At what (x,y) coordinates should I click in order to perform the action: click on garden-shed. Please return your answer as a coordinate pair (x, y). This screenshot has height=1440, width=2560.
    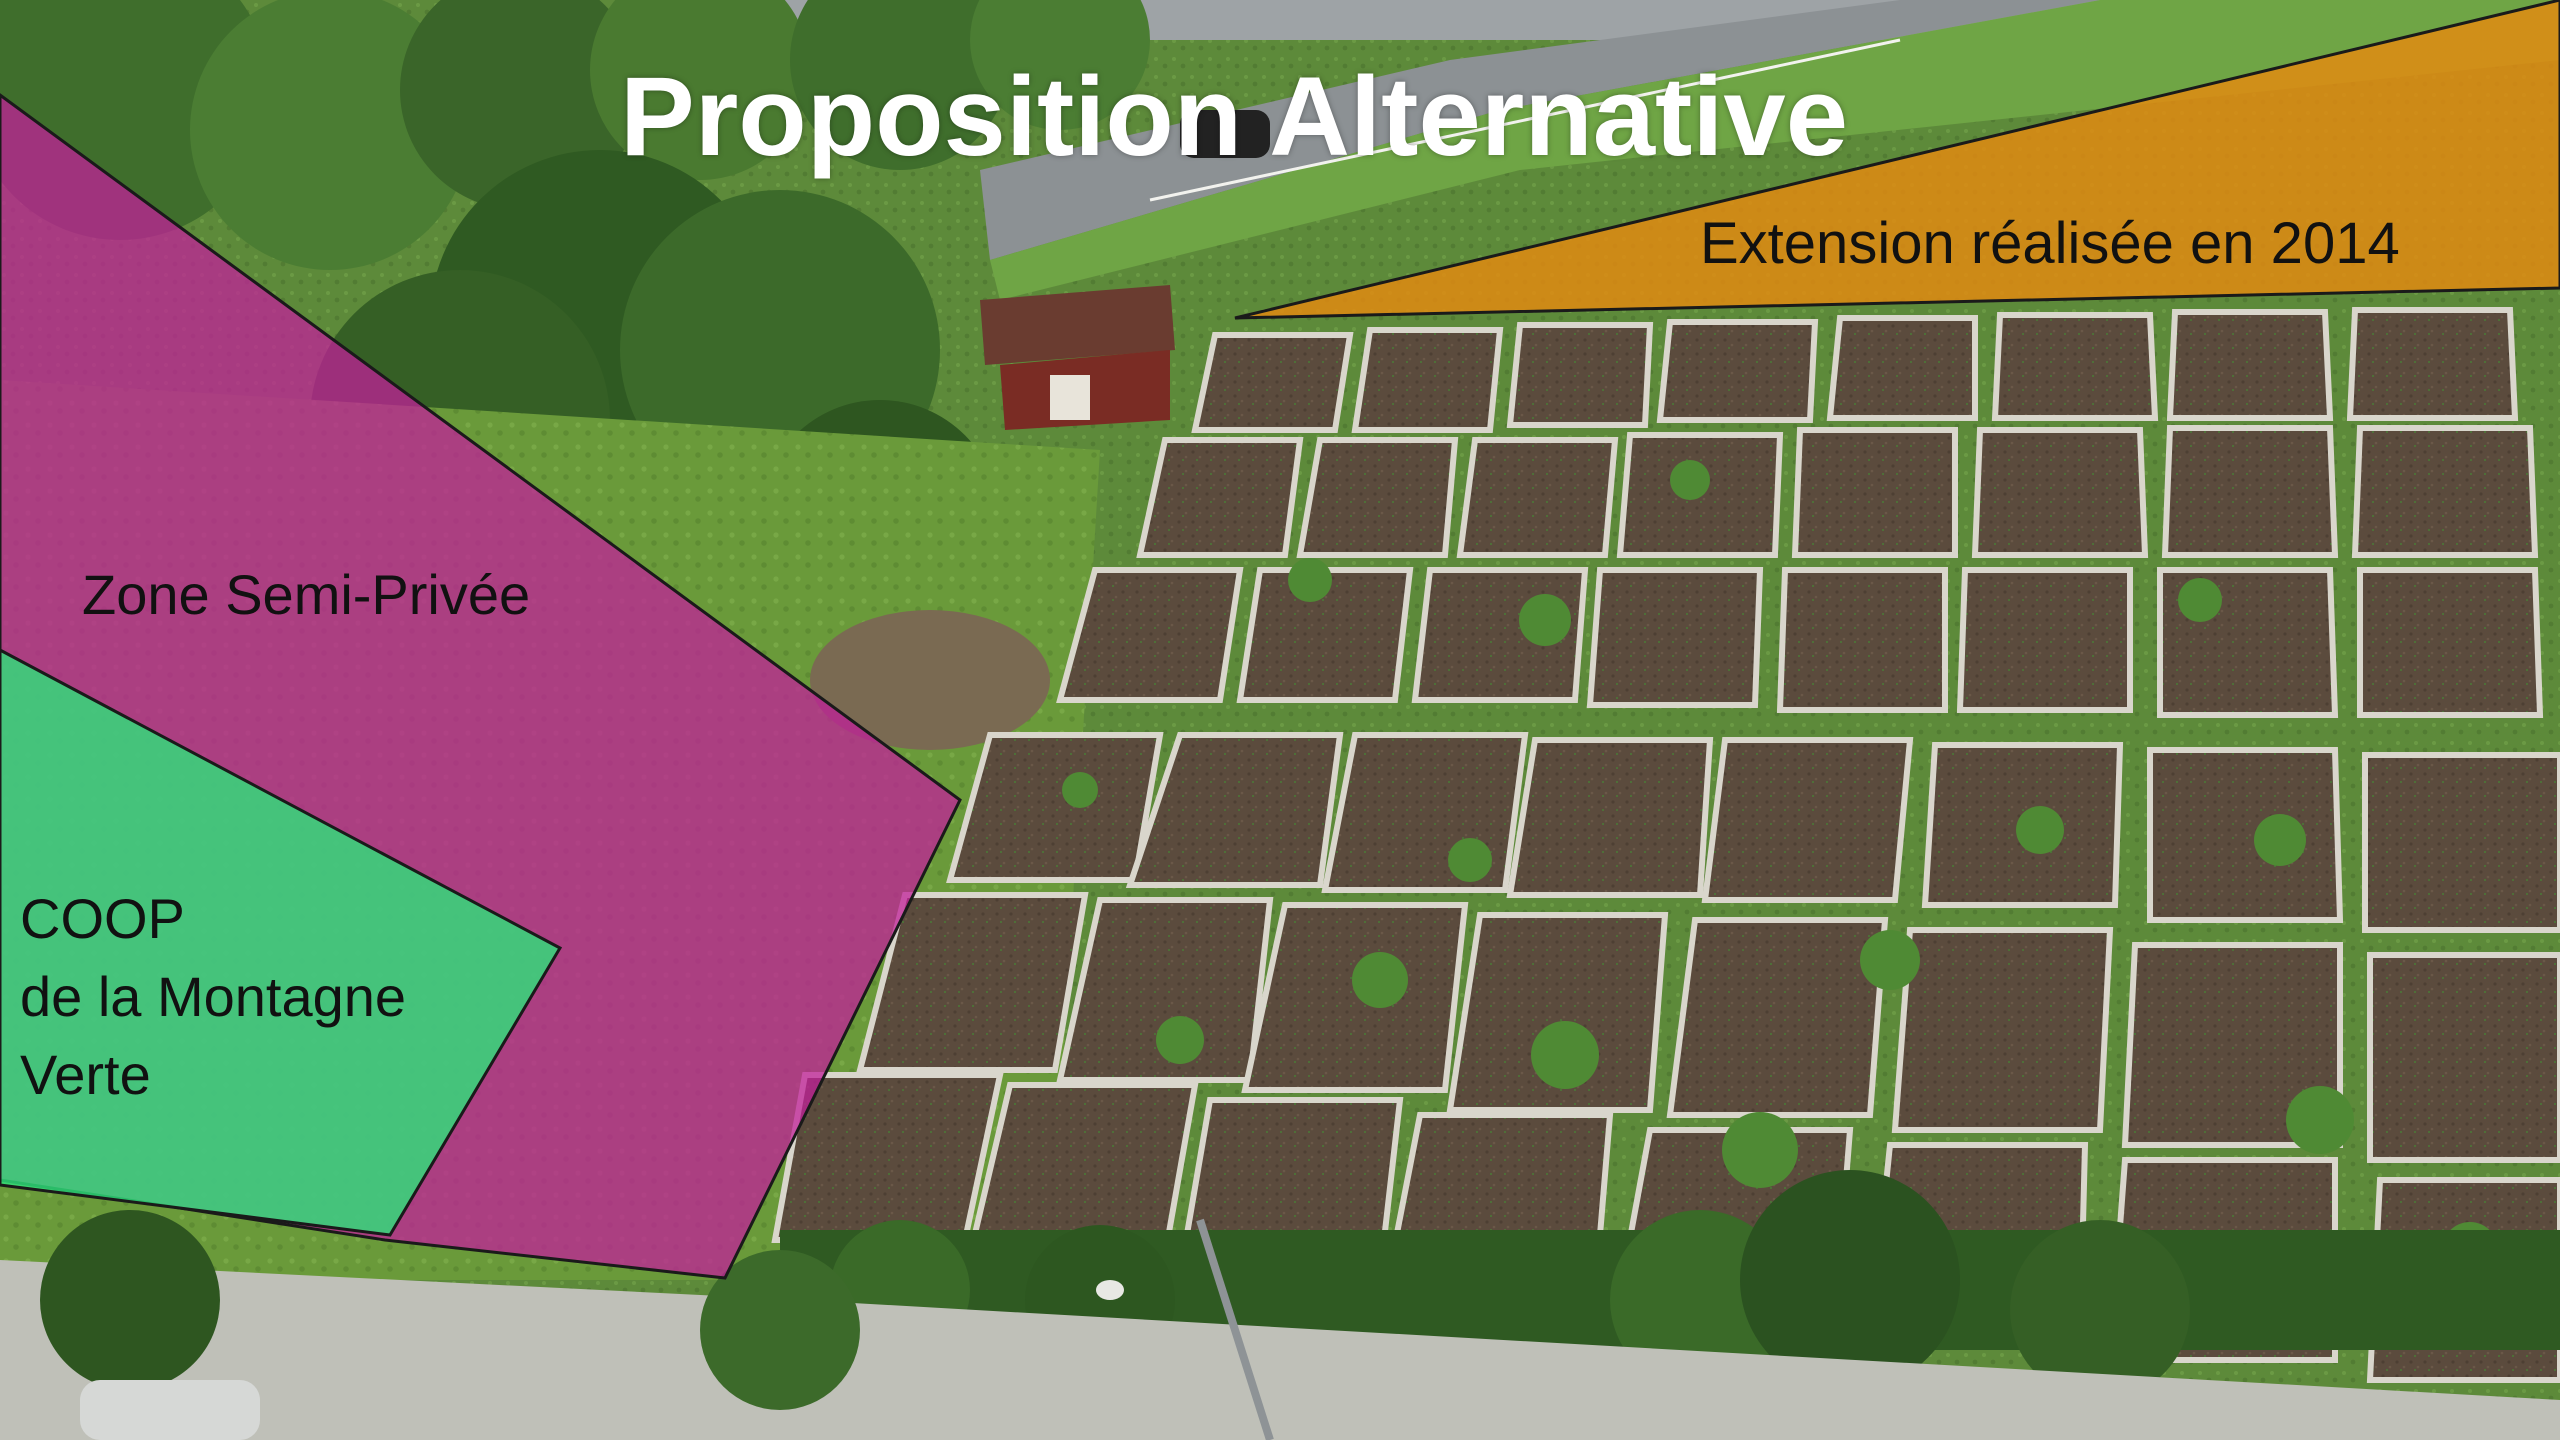
    Looking at the image, I should click on (1077, 357).